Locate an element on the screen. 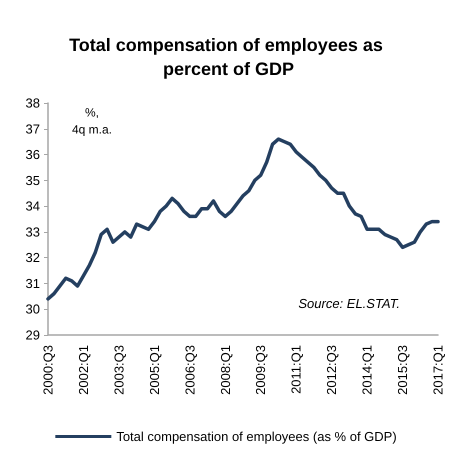 This screenshot has width=452, height=458. x-tick-label: 2011:Q1 is located at coordinates (296, 369).